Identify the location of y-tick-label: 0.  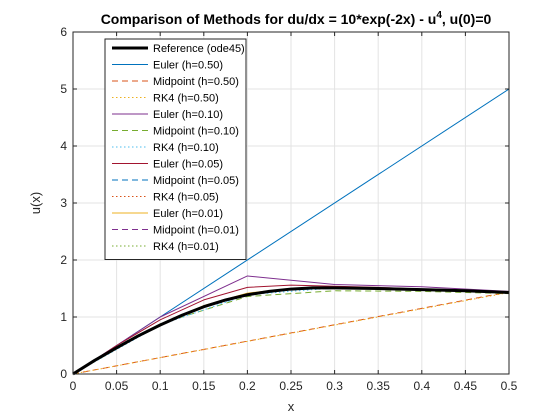
(63, 374).